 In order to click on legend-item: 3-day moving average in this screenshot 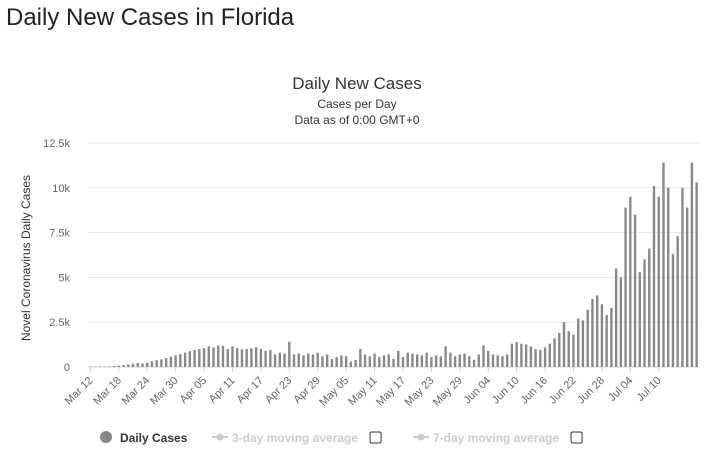, I will do `click(297, 438)`.